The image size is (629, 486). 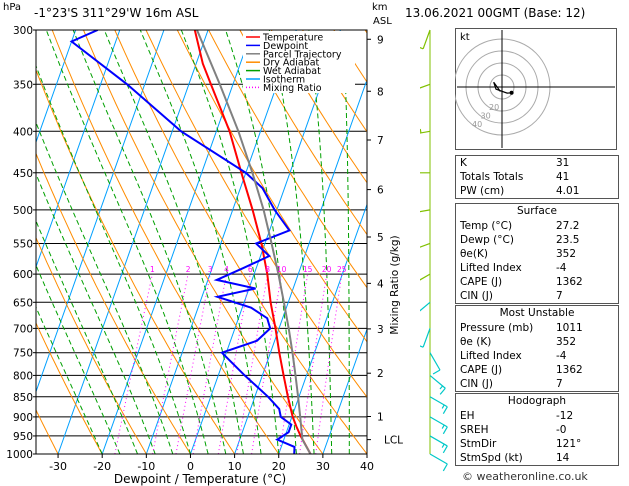 What do you see at coordinates (302, 54) in the screenshot?
I see `legend-label: Parcel Trajectory` at bounding box center [302, 54].